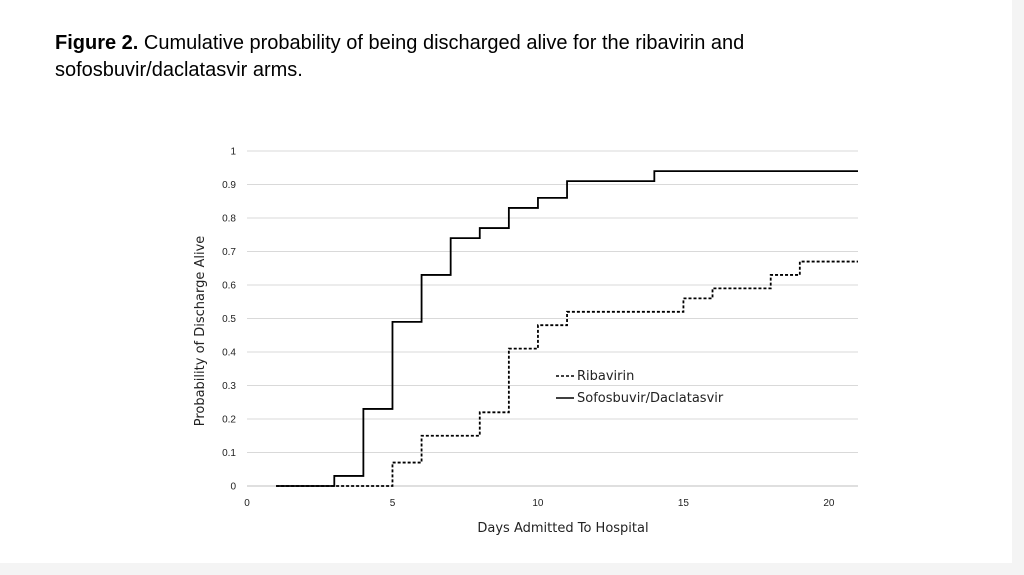  What do you see at coordinates (229, 386) in the screenshot?
I see `y-tick-label: 0.3` at bounding box center [229, 386].